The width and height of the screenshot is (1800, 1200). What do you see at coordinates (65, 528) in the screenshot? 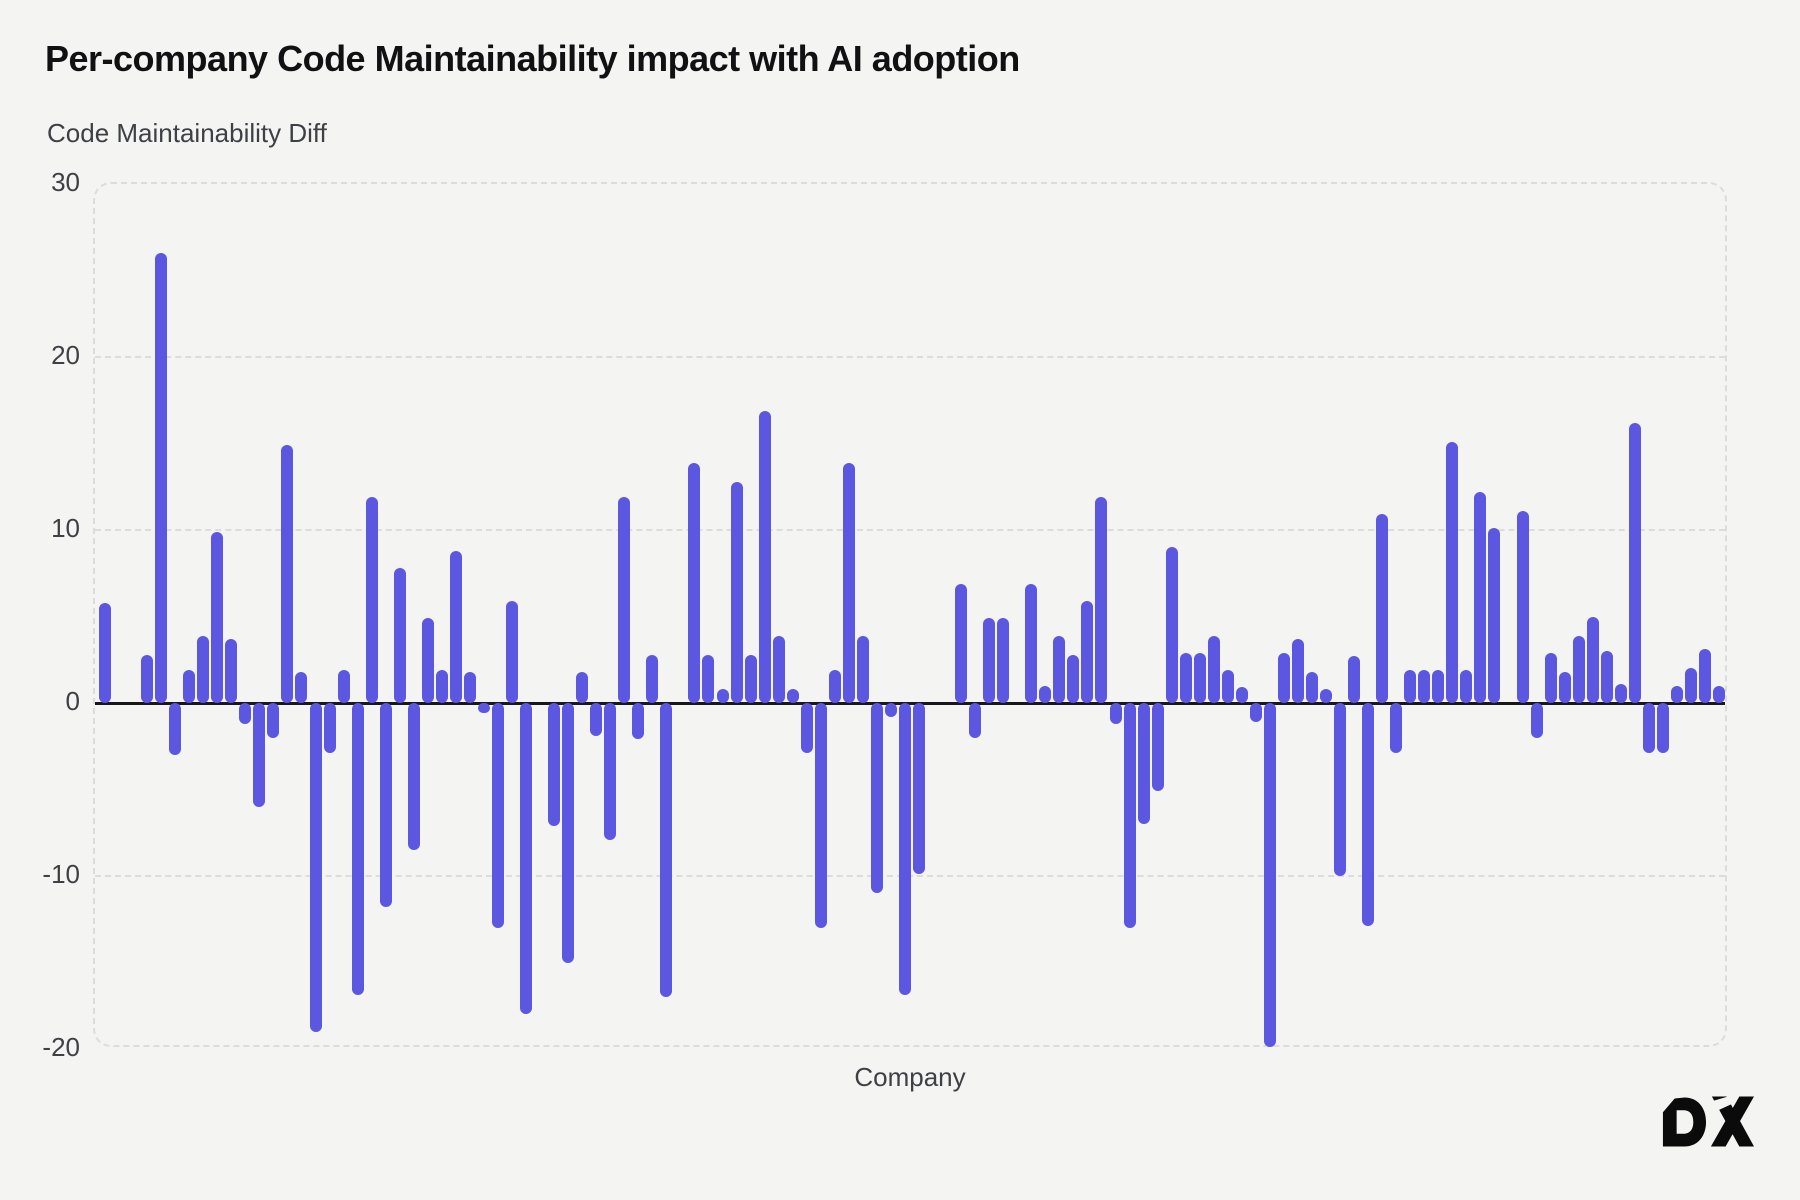
I see `y-tick-10: 10` at bounding box center [65, 528].